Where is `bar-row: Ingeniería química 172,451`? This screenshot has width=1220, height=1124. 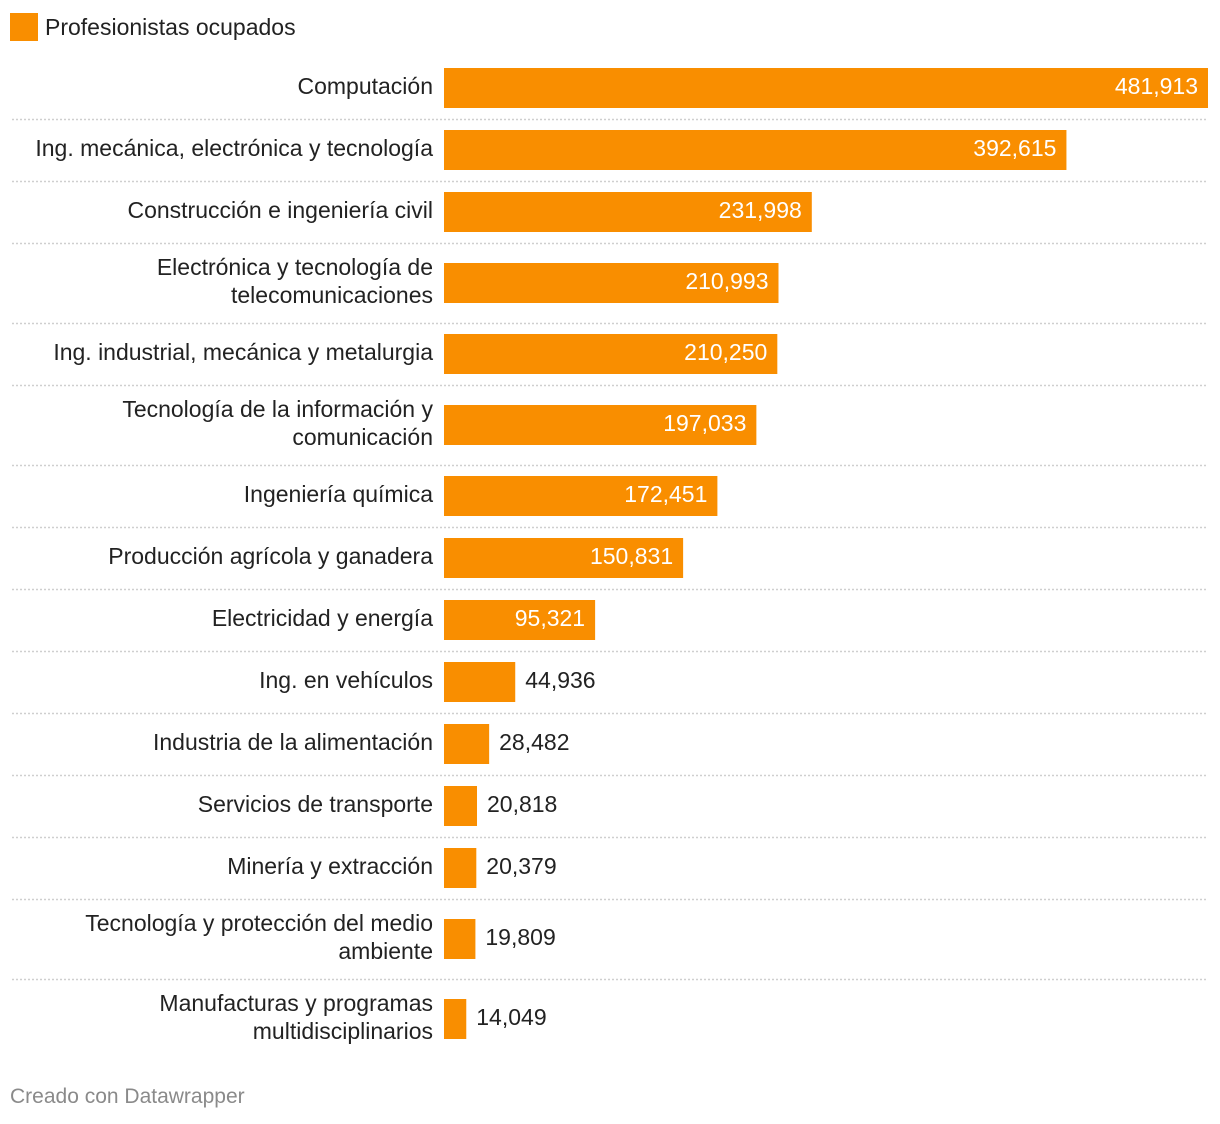
bar-row: Ingeniería química 172,451 is located at coordinates (610, 502).